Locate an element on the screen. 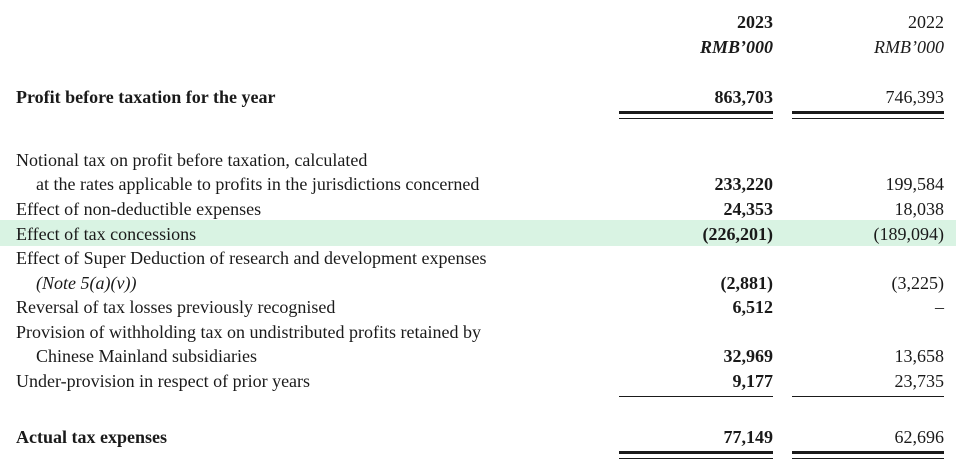 The height and width of the screenshot is (463, 956). notional-tax-2023: 233,220 is located at coordinates (744, 184).